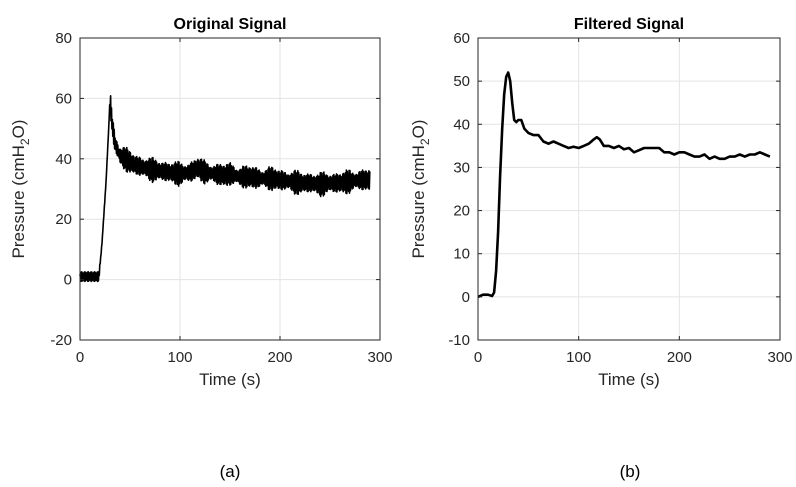 The image size is (796, 487). What do you see at coordinates (459, 340) in the screenshot?
I see `y-tick-label: -10` at bounding box center [459, 340].